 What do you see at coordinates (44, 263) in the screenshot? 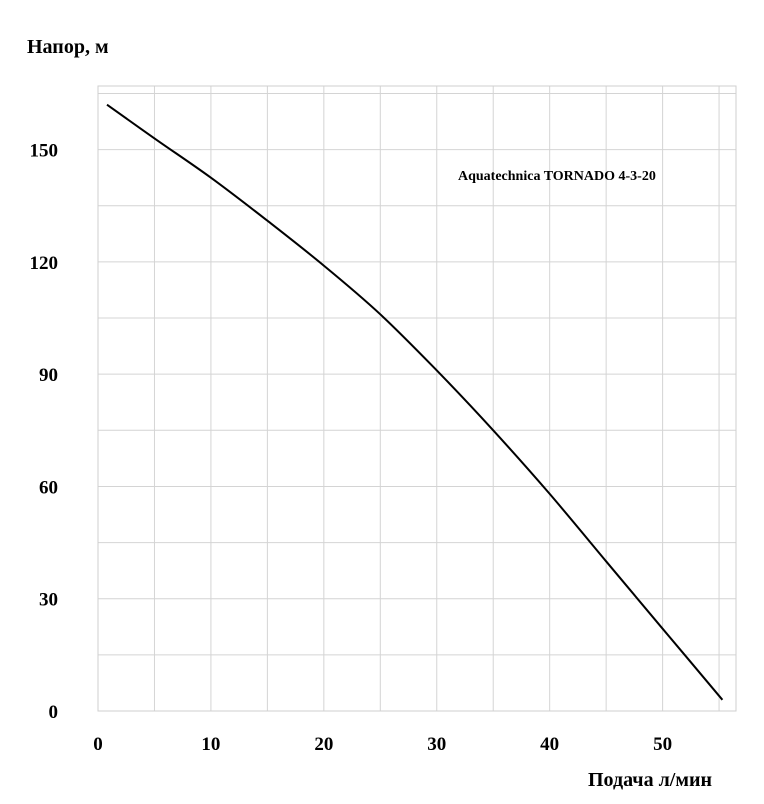
I see `y-tick-label: 120` at bounding box center [44, 263].